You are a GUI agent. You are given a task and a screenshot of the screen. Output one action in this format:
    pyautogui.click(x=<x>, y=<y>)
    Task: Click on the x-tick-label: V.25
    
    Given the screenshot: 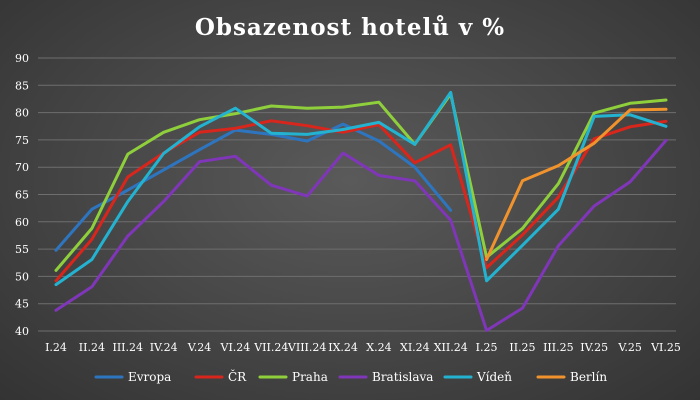 What is the action you would take?
    pyautogui.click(x=629, y=347)
    